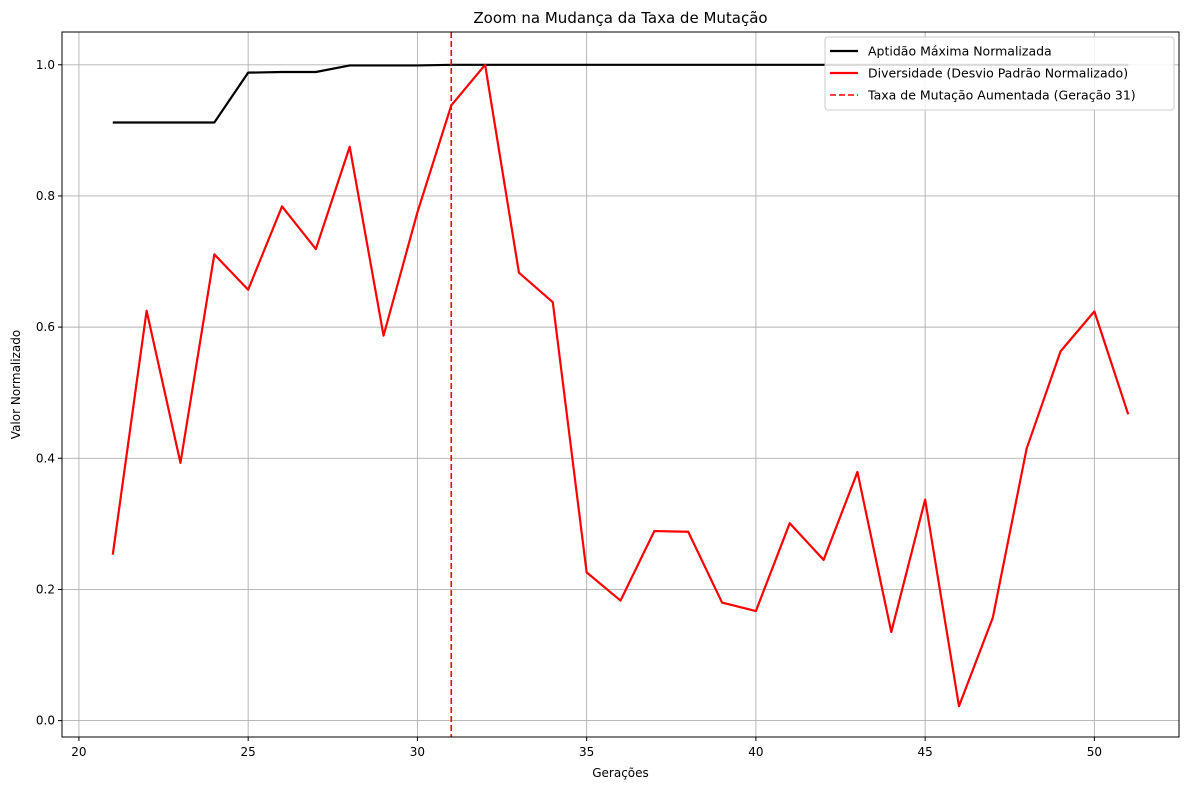  Describe the element at coordinates (248, 752) in the screenshot. I see `x-tick-label: 25` at that location.